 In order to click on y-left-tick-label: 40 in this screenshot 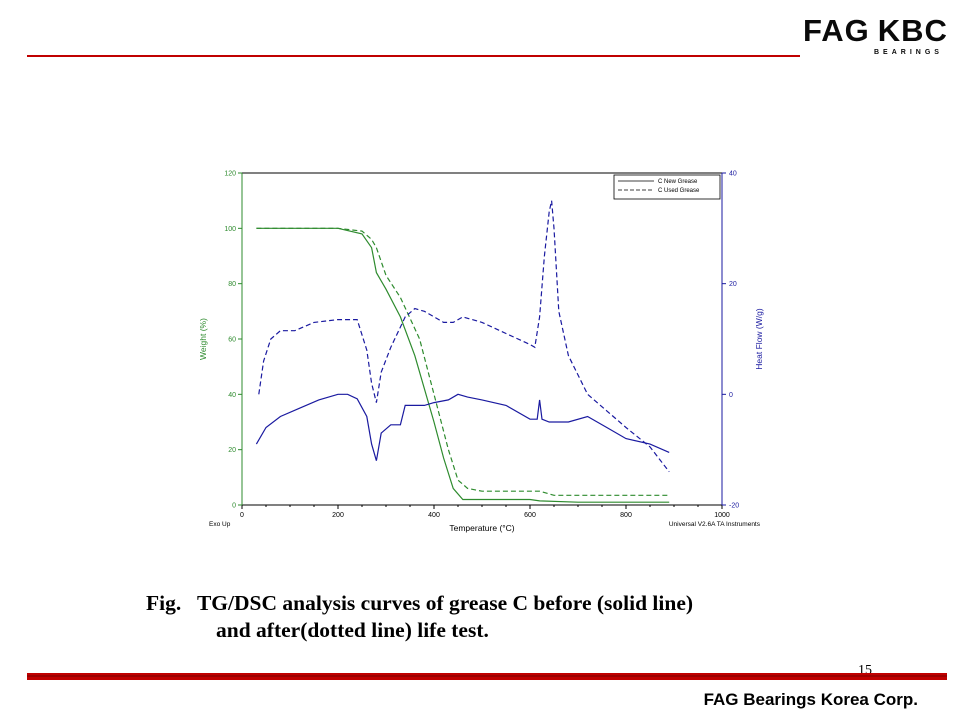, I will do `click(232, 395)`.